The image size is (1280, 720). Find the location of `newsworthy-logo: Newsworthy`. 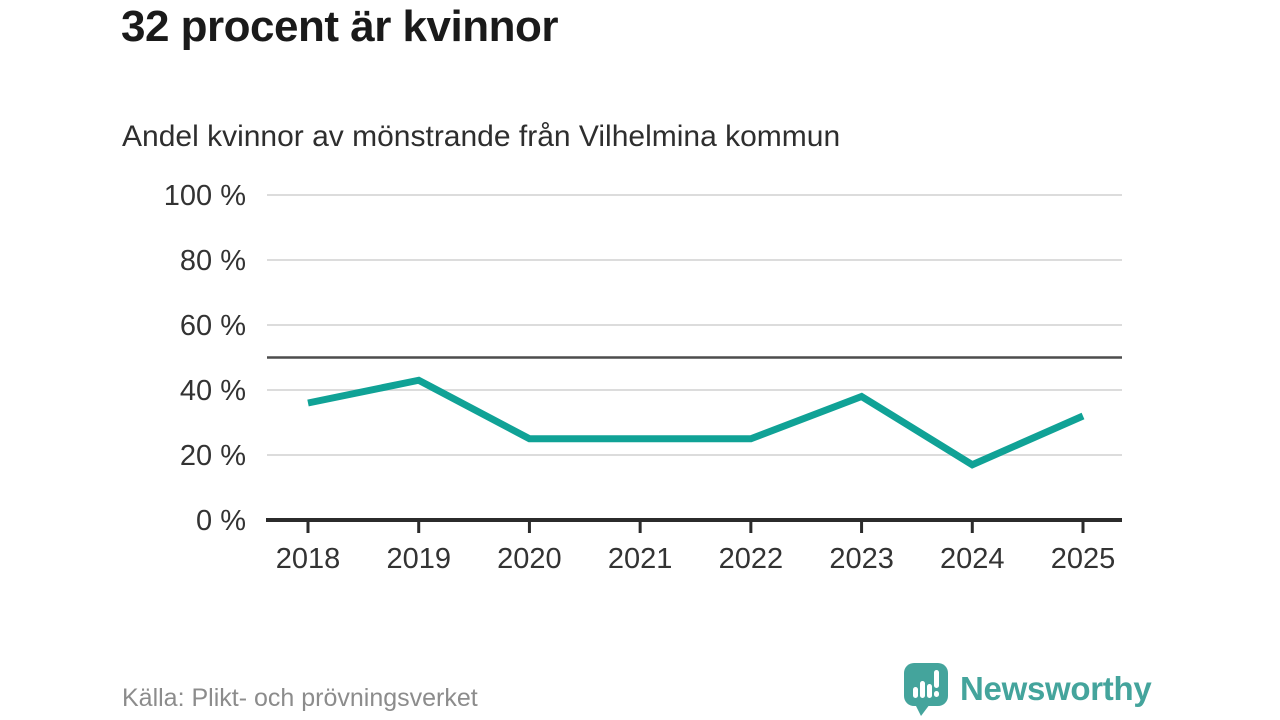

newsworthy-logo: Newsworthy is located at coordinates (1027, 689).